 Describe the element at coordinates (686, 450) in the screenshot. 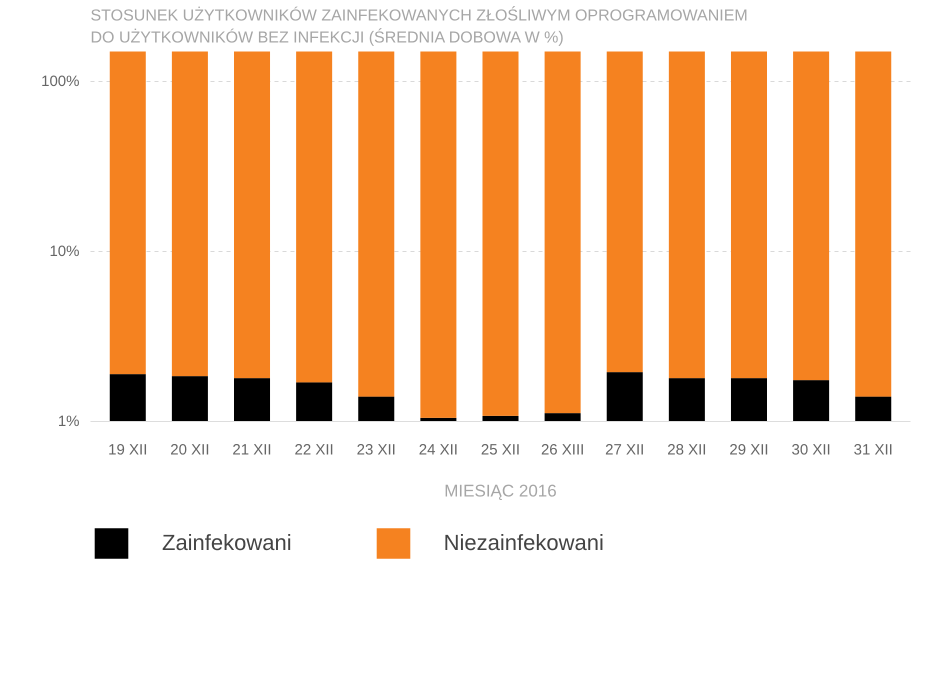

I see `x-tick-label: 28 XII` at that location.